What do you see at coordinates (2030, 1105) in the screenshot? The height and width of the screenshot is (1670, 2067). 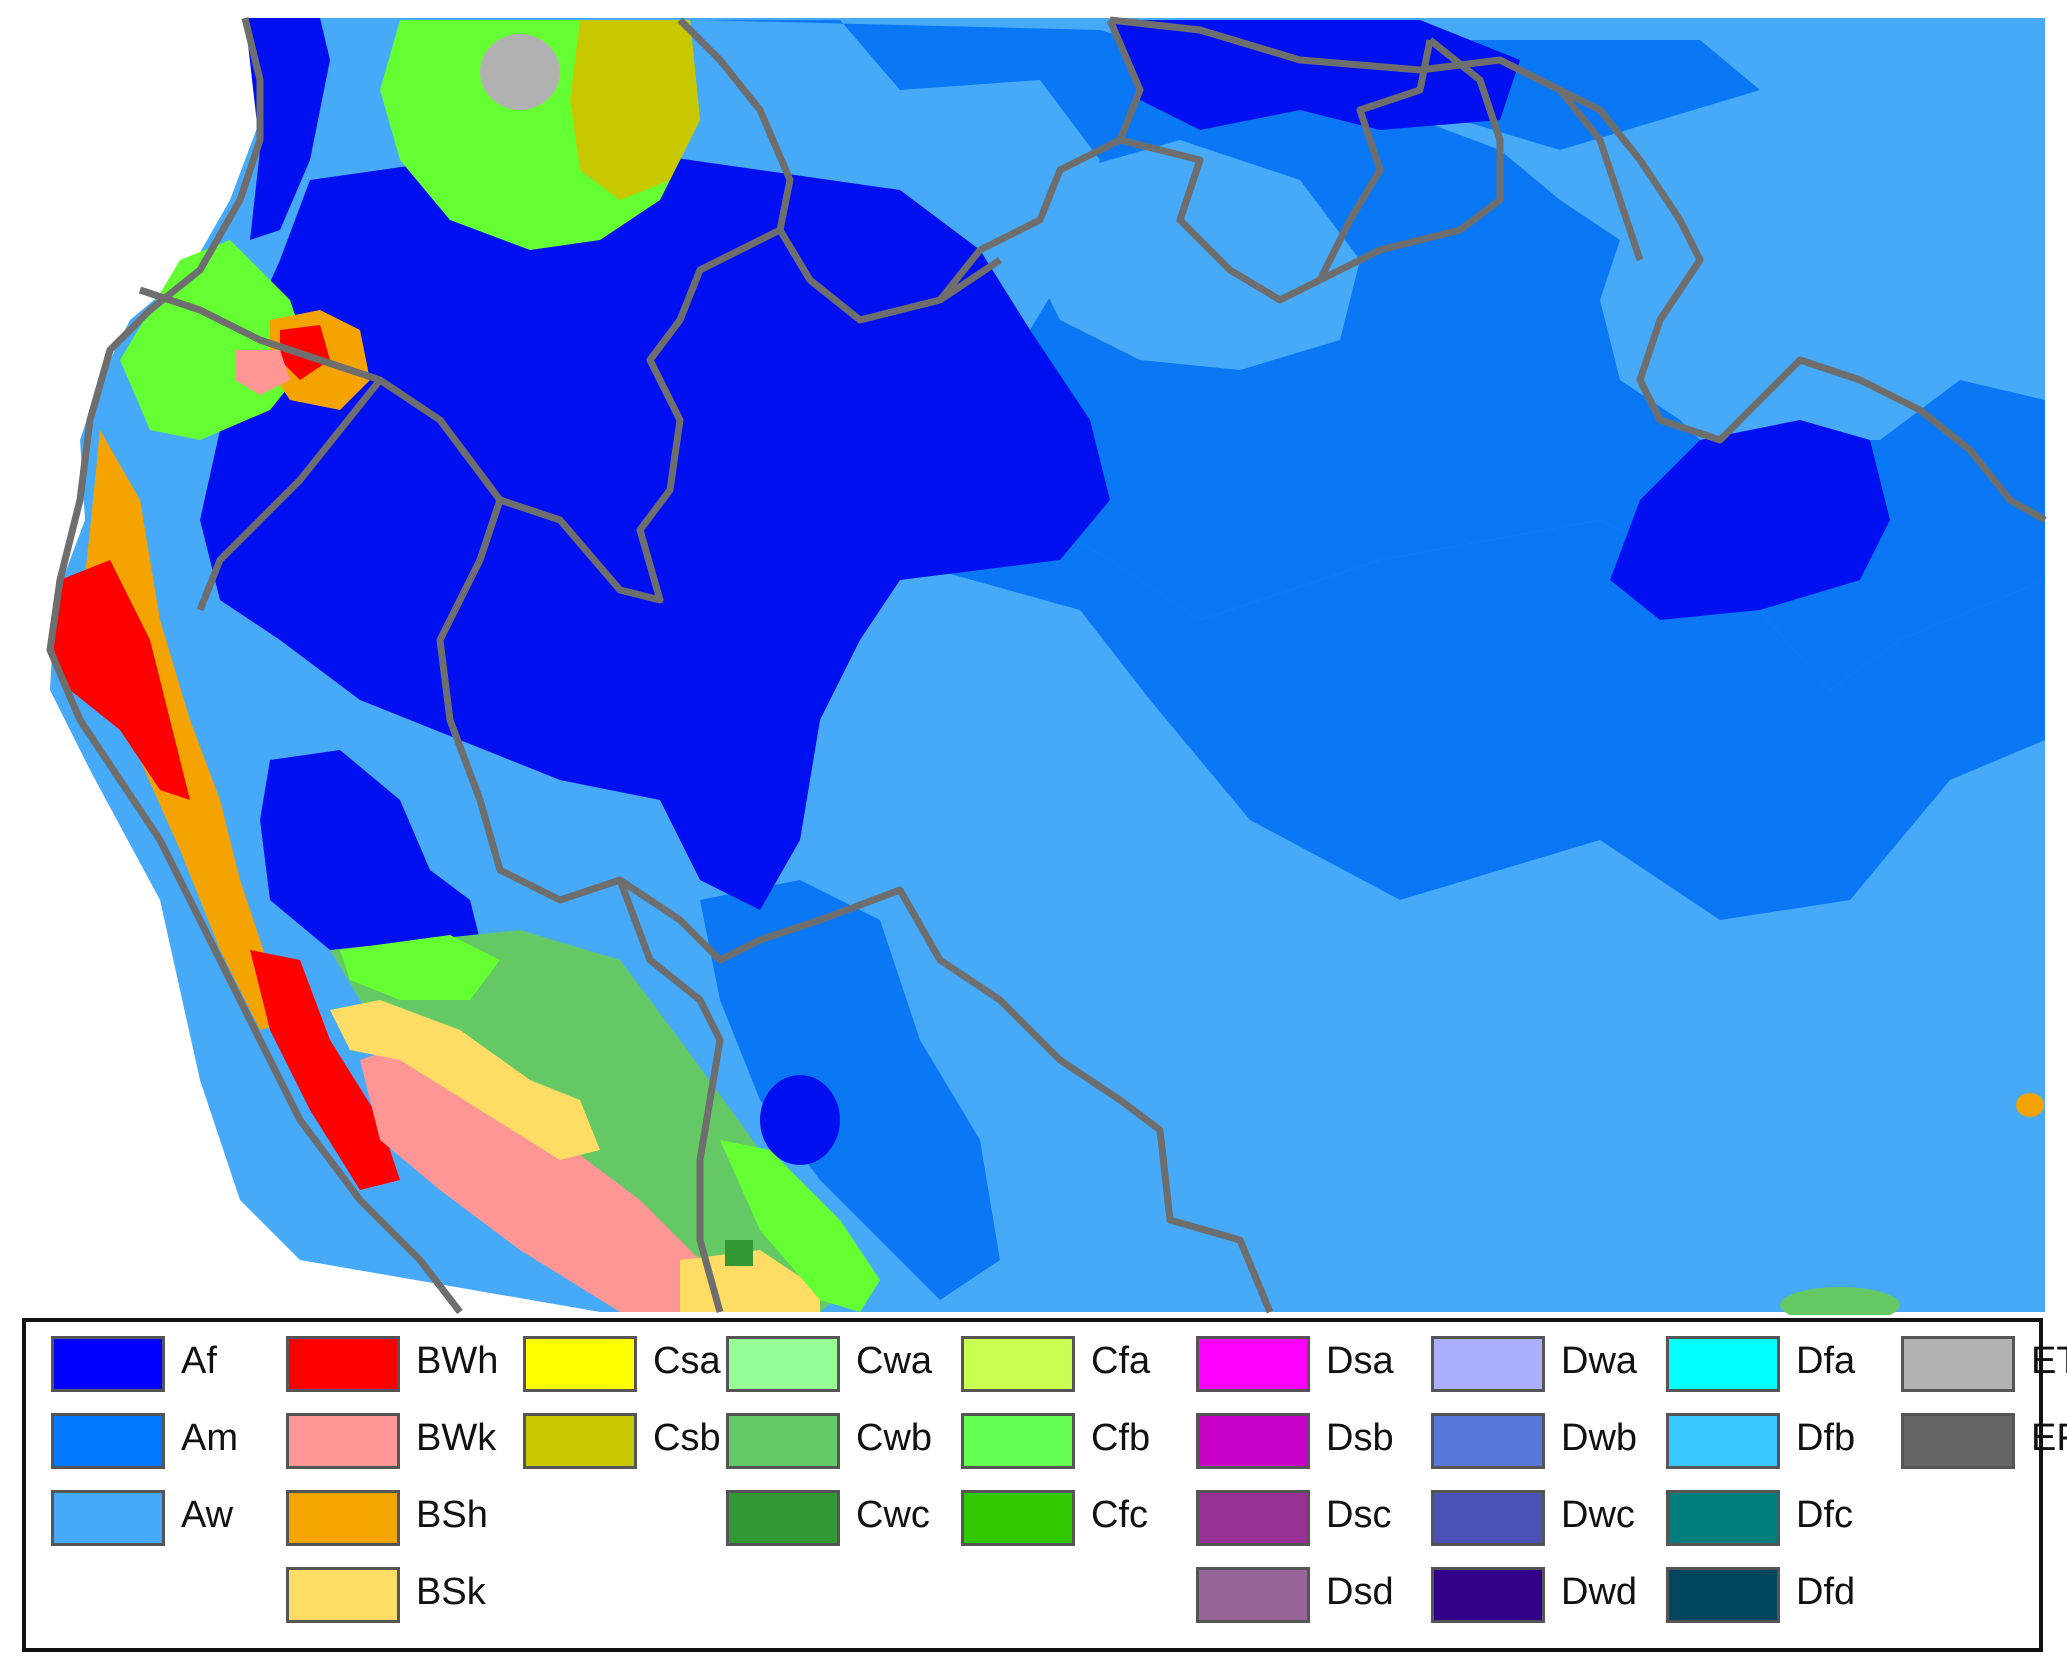 I see `zone-bsh-east-spot` at bounding box center [2030, 1105].